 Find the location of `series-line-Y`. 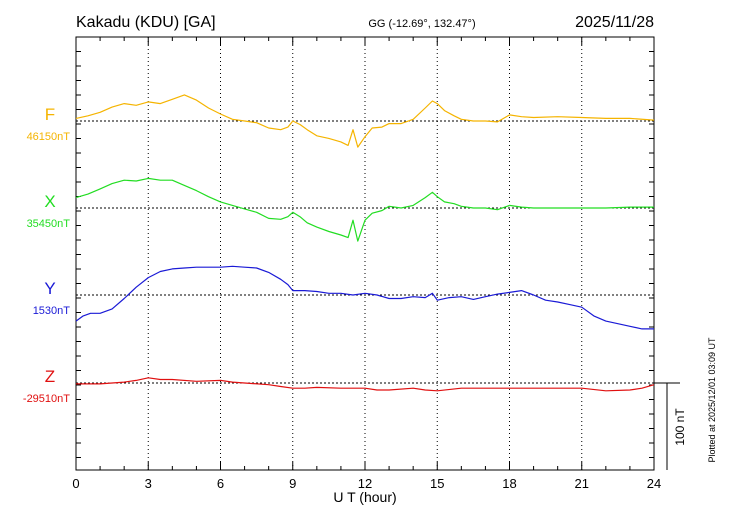

series-line-Y is located at coordinates (364, 297).